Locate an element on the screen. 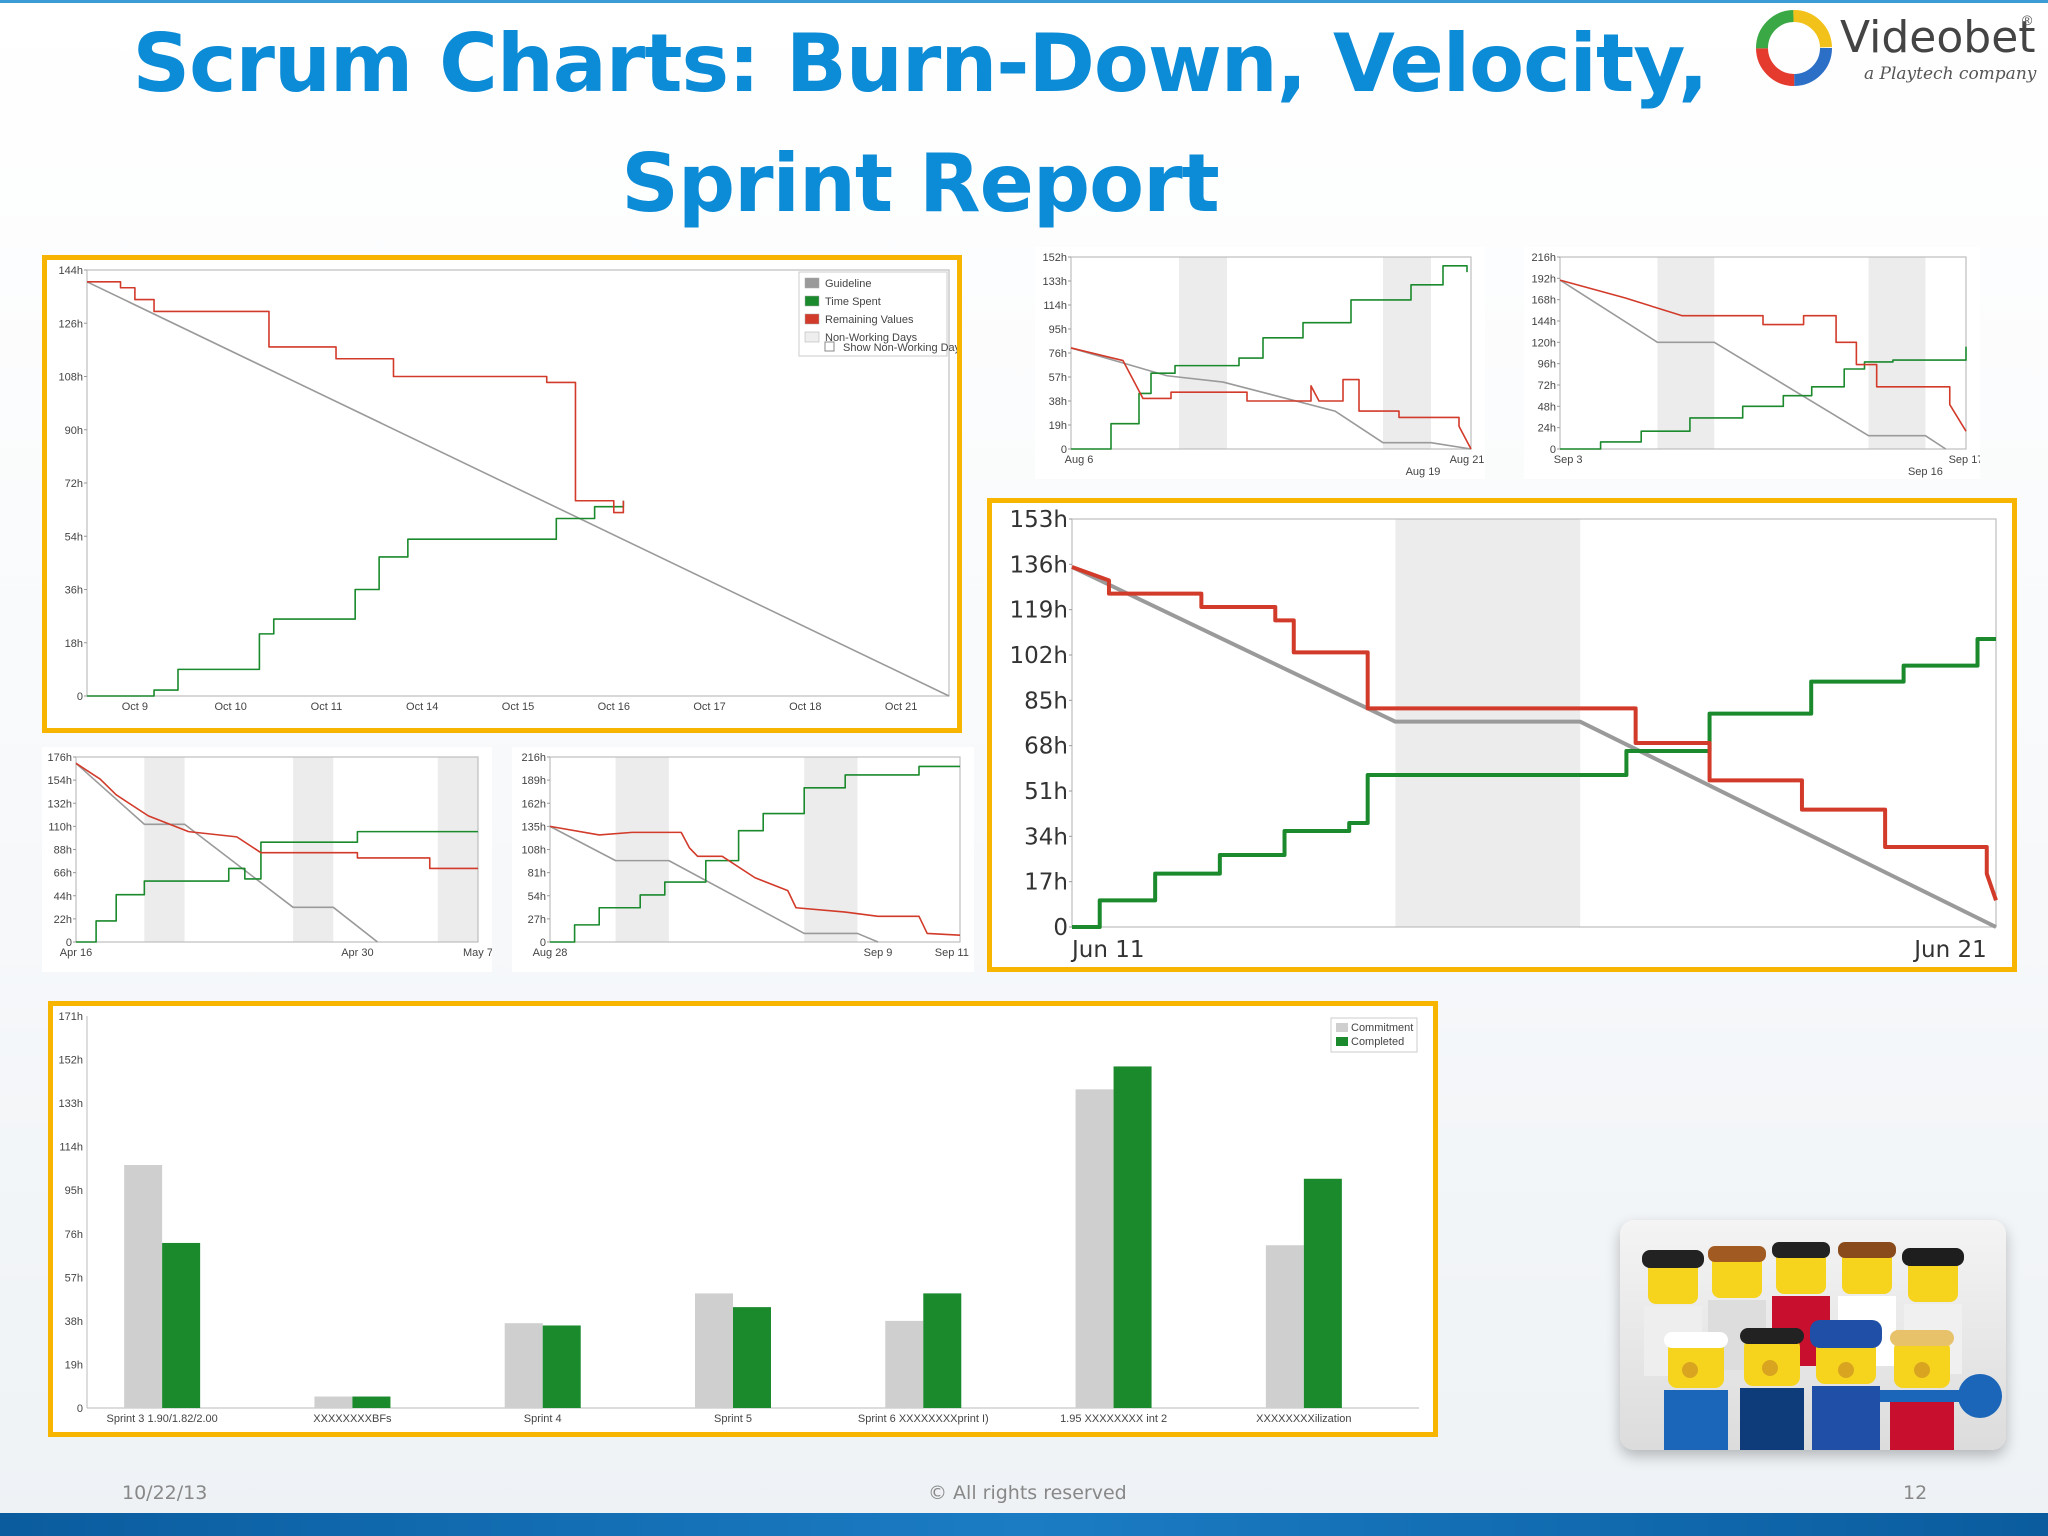  y-tick-label: 51h is located at coordinates (1046, 792).